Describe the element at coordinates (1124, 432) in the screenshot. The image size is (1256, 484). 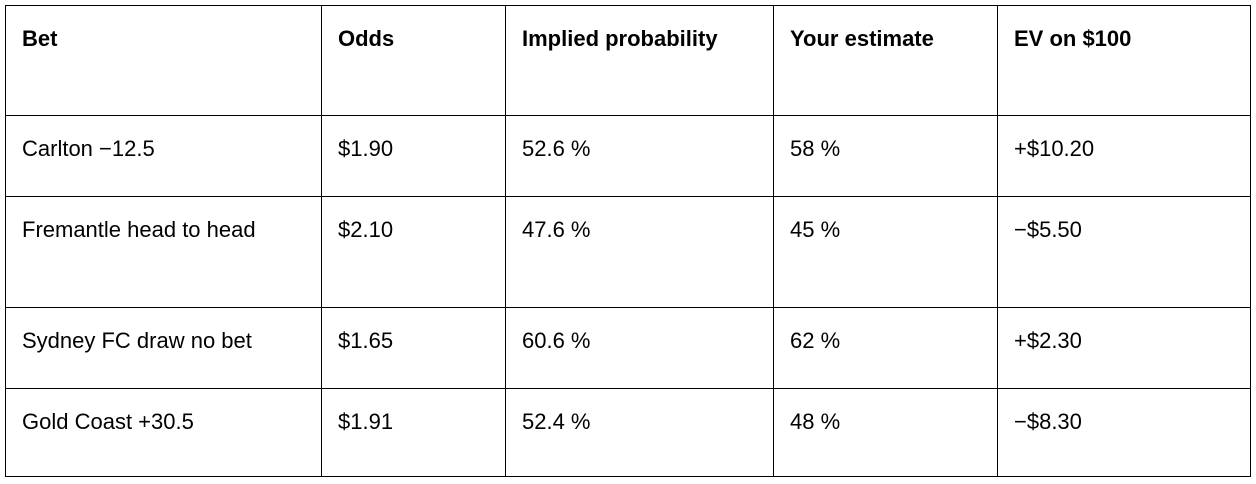
I see `table-cell: −$8.30` at that location.